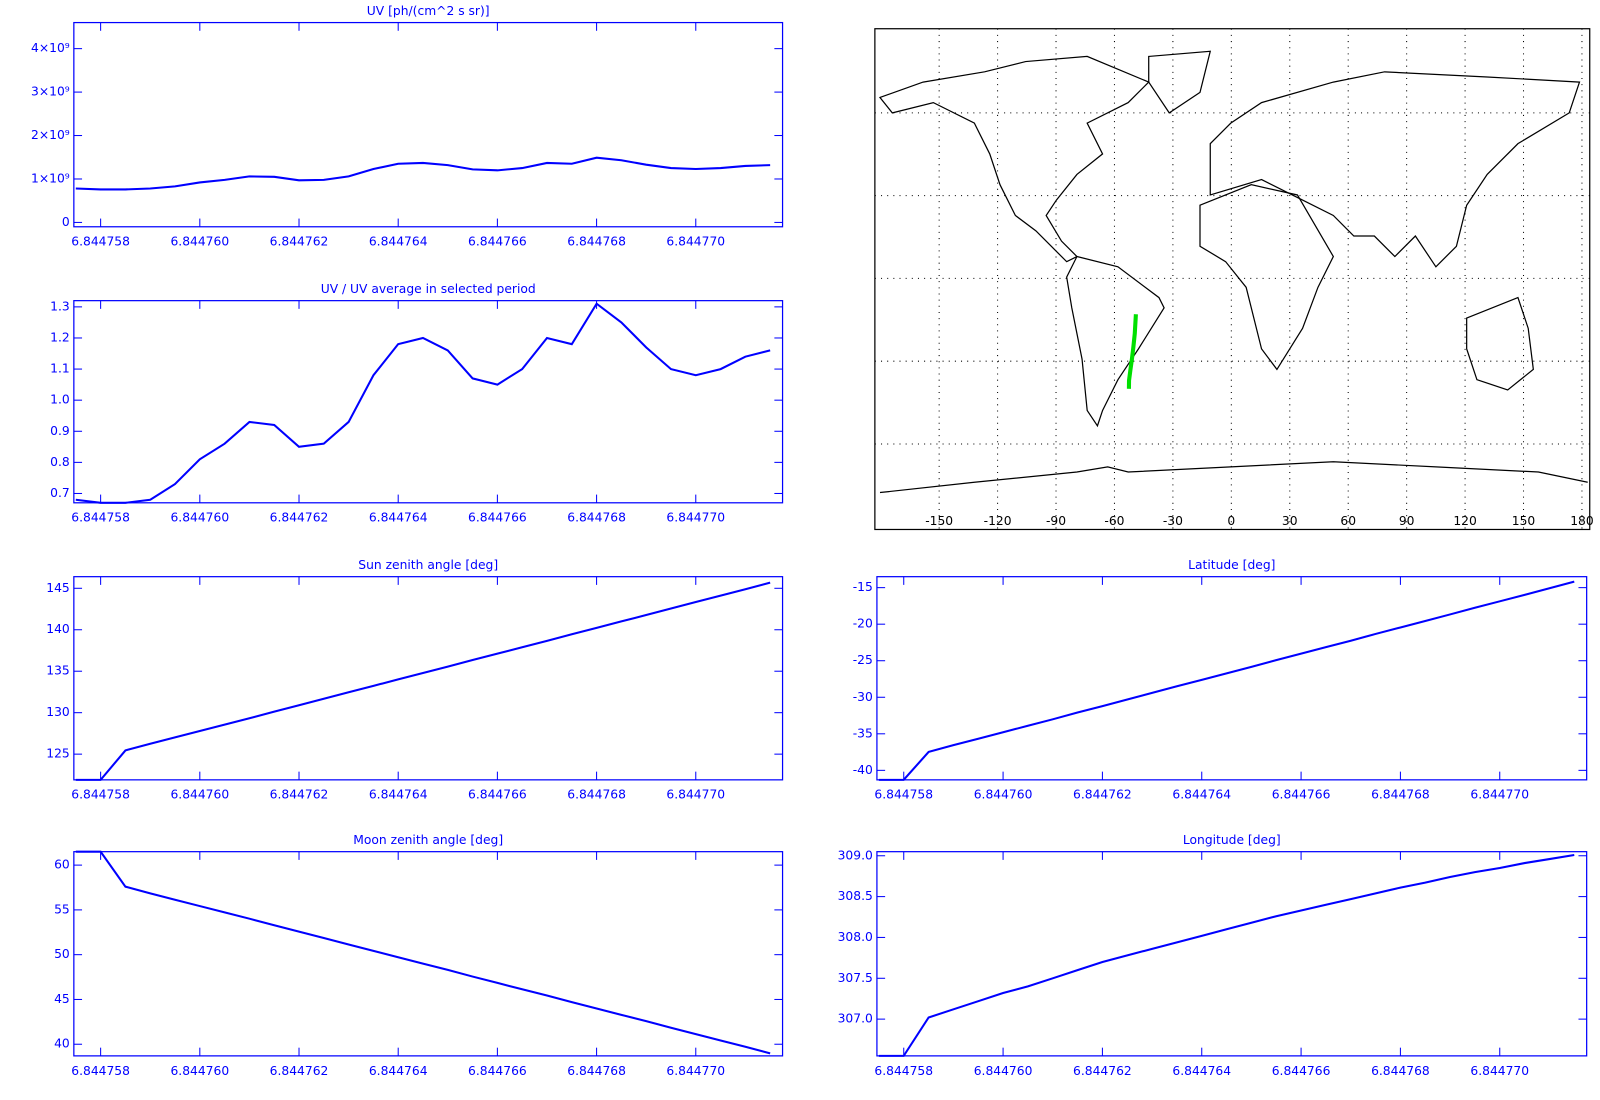 This screenshot has height=1100, width=1600. I want to click on y-tick-label: 45, so click(62, 999).